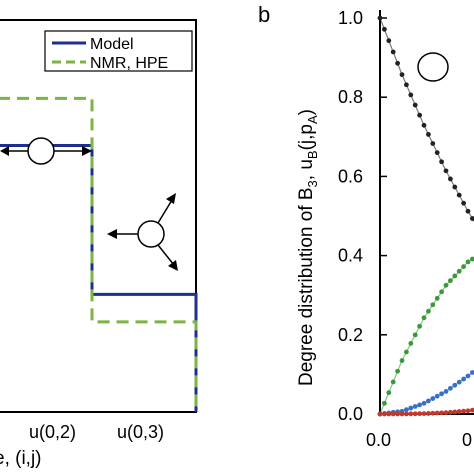 The width and height of the screenshot is (474, 474). Describe the element at coordinates (350, 335) in the screenshot. I see `panel-b-ytick-label: 0.2` at that location.